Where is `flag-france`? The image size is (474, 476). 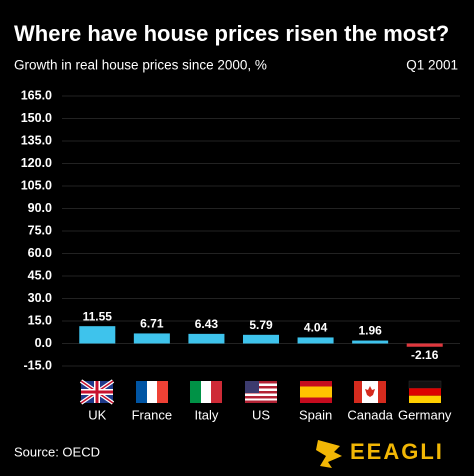
flag-france is located at coordinates (152, 392).